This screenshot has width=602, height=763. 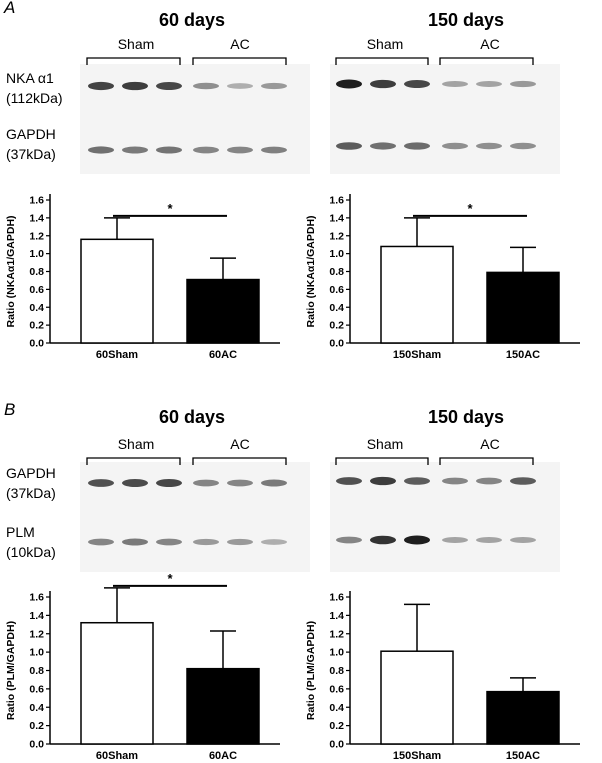 What do you see at coordinates (11, 271) in the screenshot?
I see `y-axis-label: Ratio (NKAα1/GAPDH)` at bounding box center [11, 271].